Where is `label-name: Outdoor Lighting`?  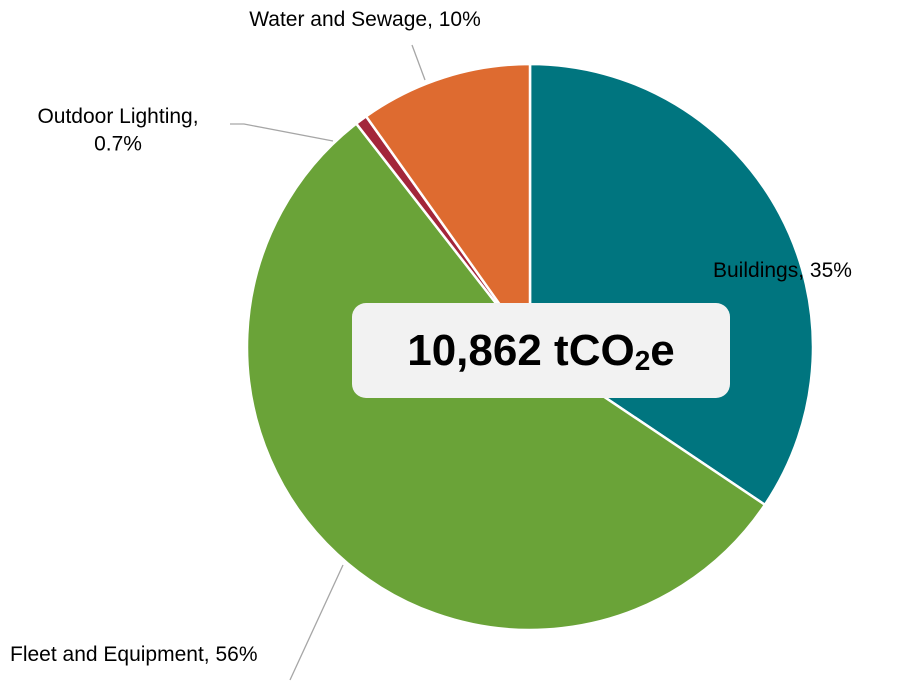
label-name: Outdoor Lighting is located at coordinates (114, 116).